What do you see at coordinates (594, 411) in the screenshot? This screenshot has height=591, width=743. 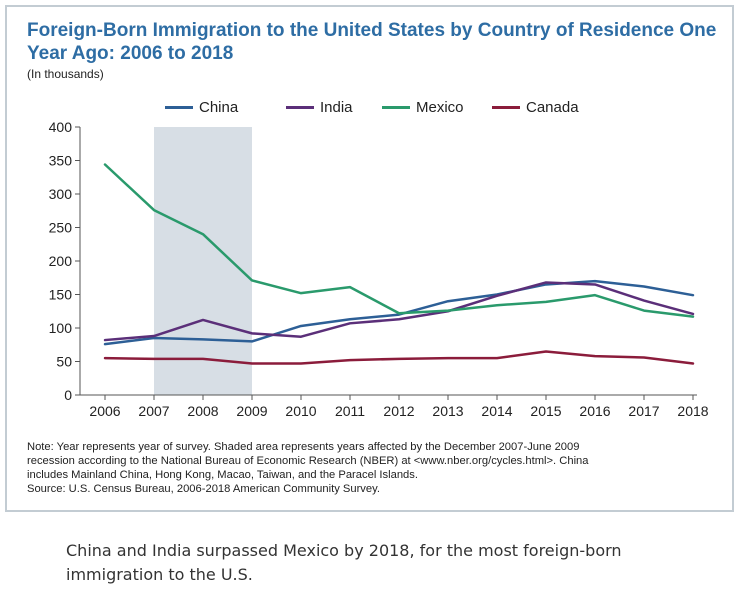 I see `x-tick-label: 2016` at bounding box center [594, 411].